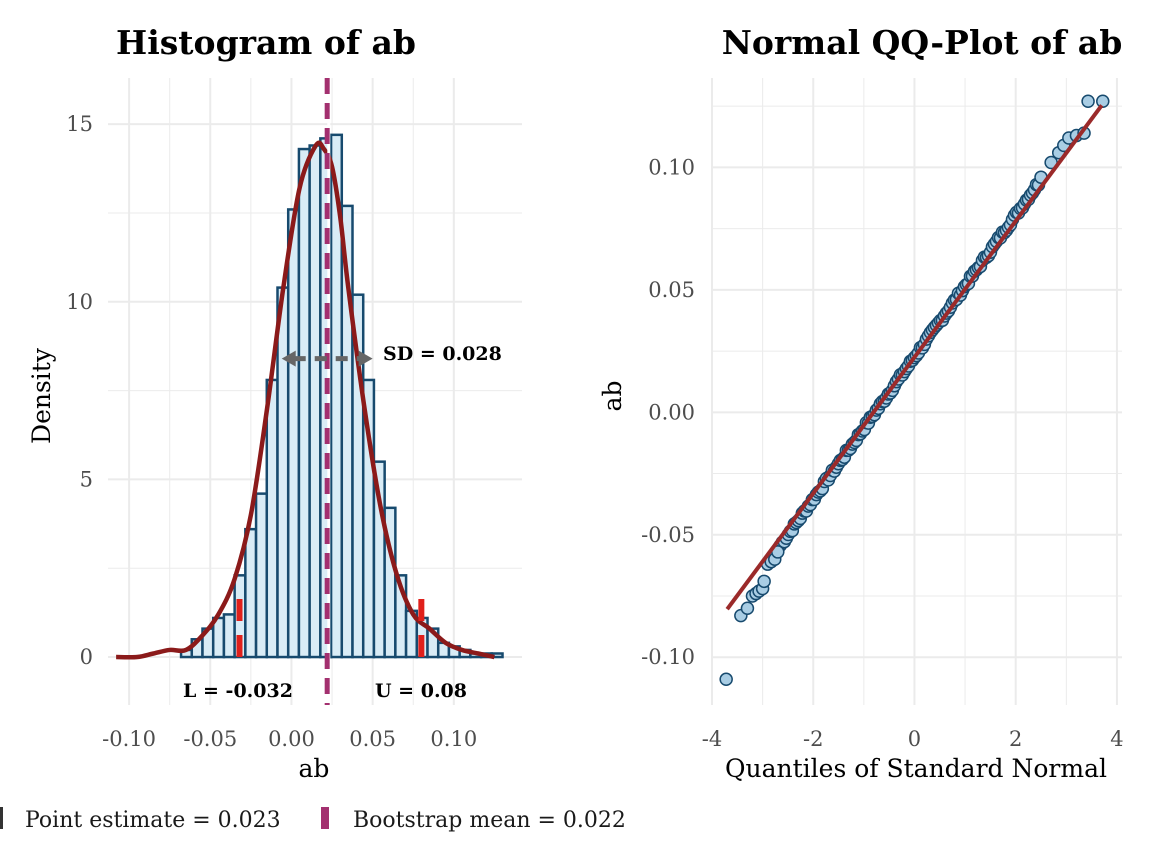  What do you see at coordinates (453, 739) in the screenshot?
I see `x-tick-label: 0.10` at bounding box center [453, 739].